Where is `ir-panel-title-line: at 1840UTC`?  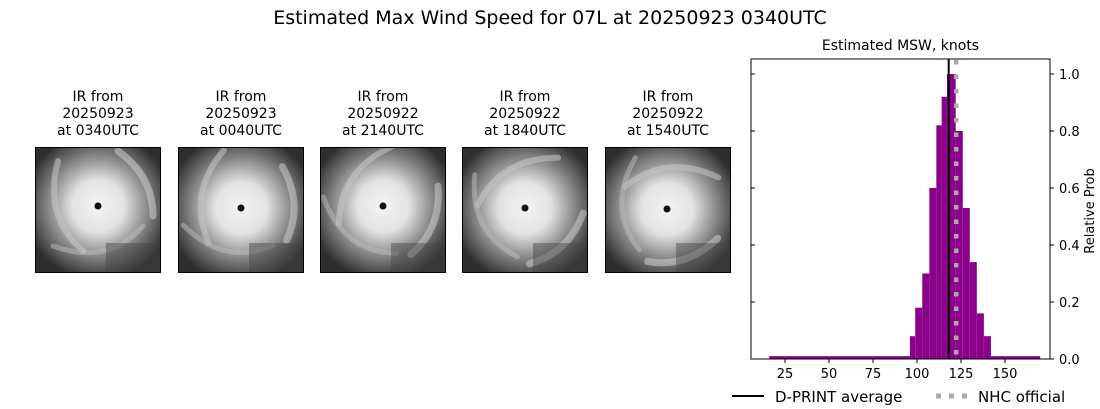
ir-panel-title-line: at 1840UTC is located at coordinates (525, 131).